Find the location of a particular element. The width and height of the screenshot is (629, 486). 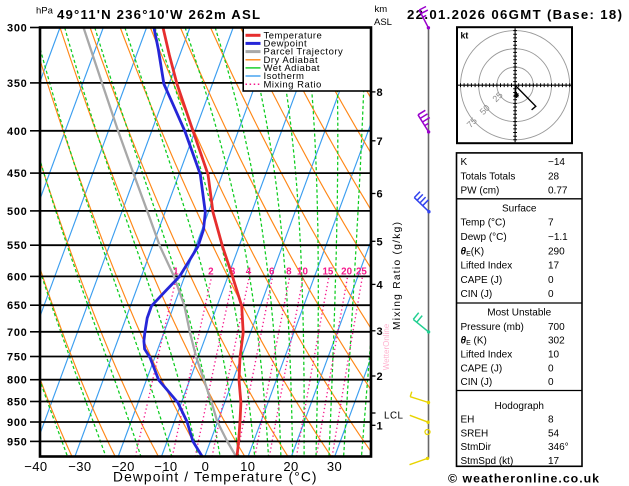

svg-text: hPa is located at coordinates (45, 11).